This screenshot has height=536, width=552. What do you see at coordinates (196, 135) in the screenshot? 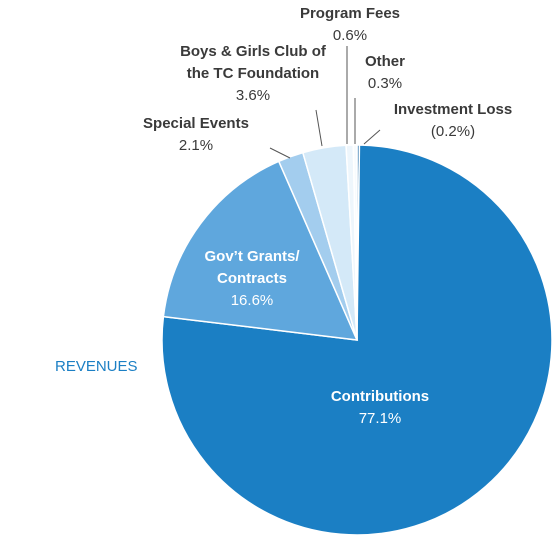
I see `slice-label: Special Events 2.1%` at bounding box center [196, 135].